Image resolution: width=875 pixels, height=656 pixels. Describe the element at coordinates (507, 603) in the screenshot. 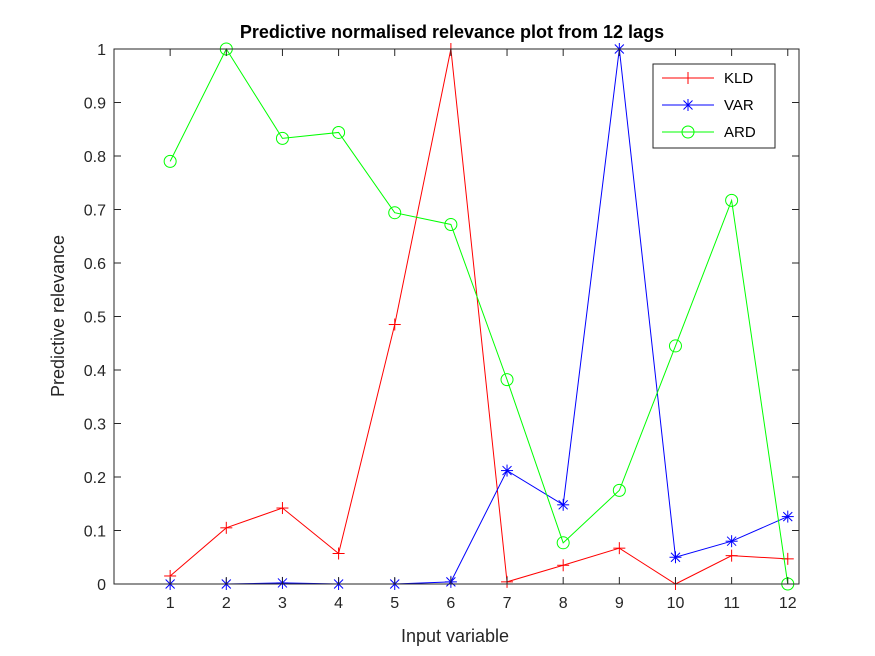

I see `x-tick-label: 7` at that location.